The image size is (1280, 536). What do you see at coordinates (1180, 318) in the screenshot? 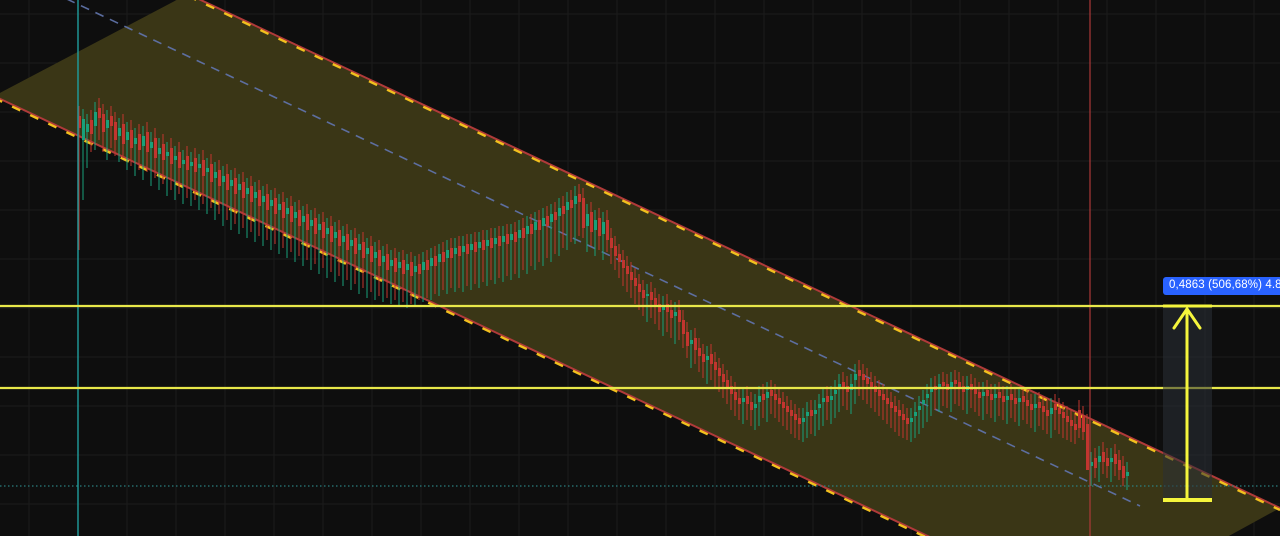
I see `measure-arrow-head-left` at bounding box center [1180, 318].